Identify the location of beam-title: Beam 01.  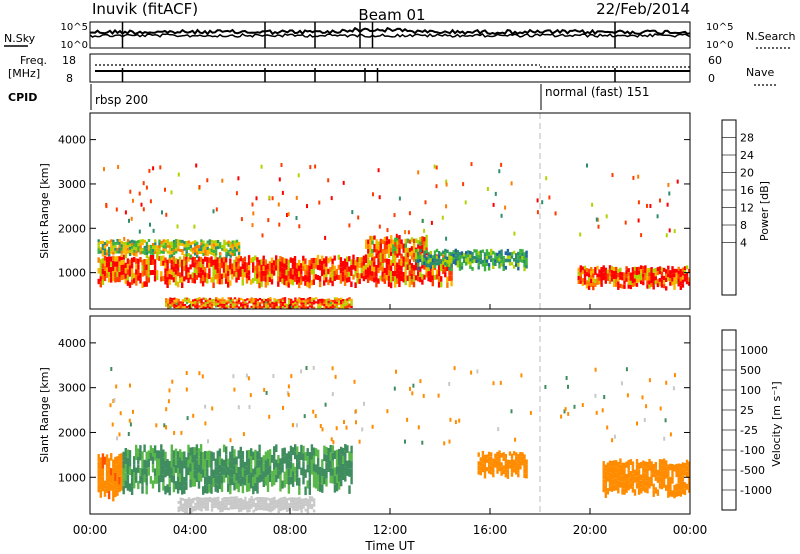
(391, 15).